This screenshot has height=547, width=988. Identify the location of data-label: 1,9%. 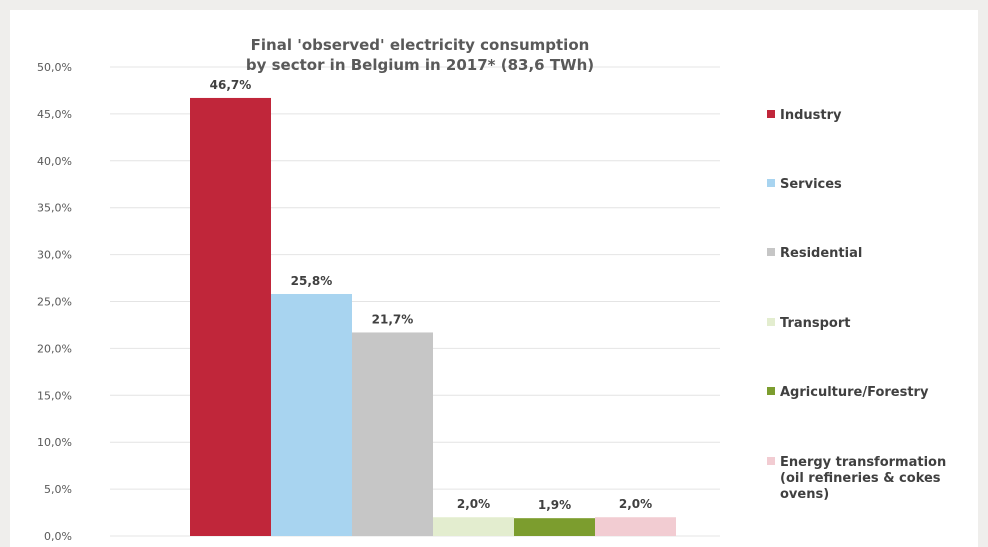
(554, 505).